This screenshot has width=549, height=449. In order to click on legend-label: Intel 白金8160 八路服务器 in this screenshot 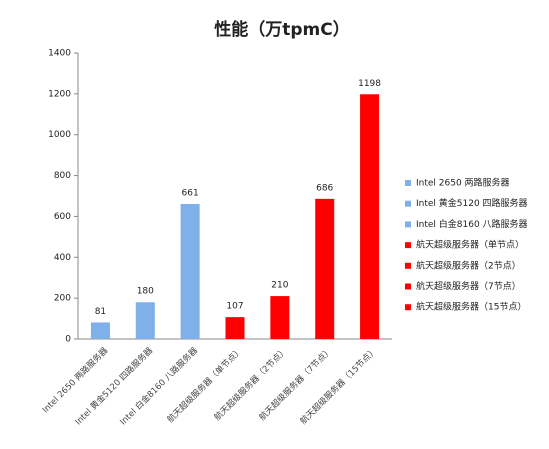, I will do `click(472, 224)`.